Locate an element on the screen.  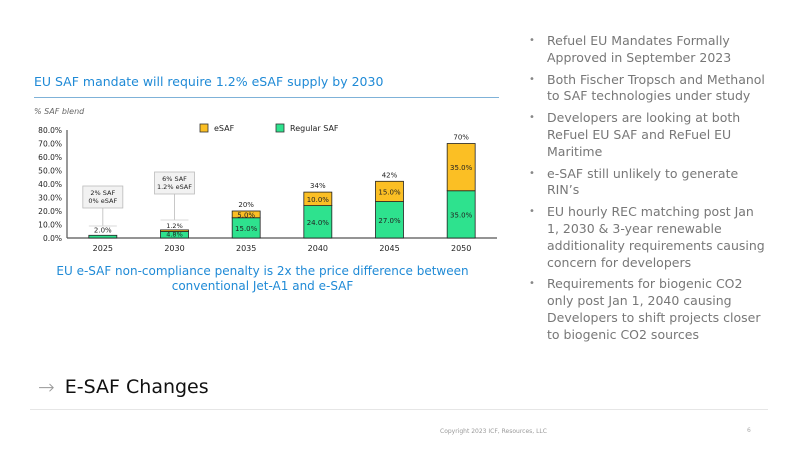
y-tick-label: 80.0% is located at coordinates (50, 130).